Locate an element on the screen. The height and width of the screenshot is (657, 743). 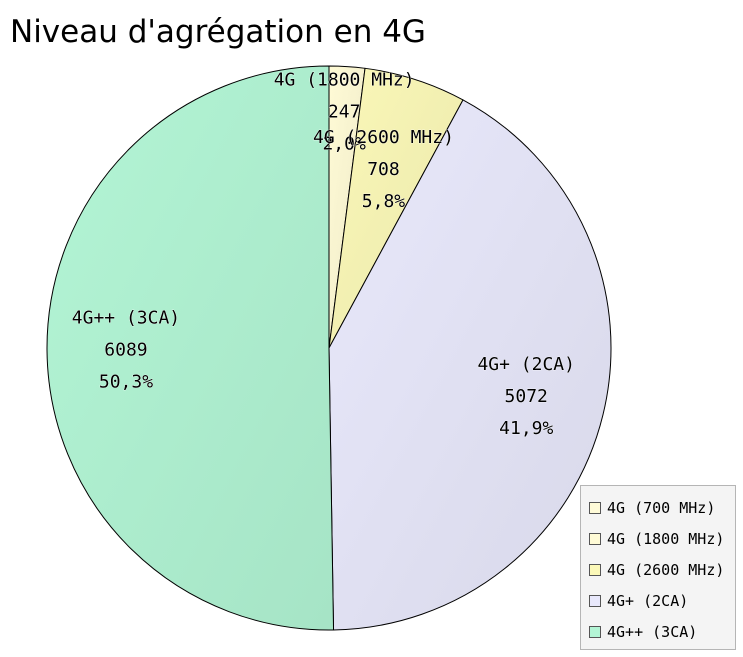
legend-label: 4G (2600 MHz) is located at coordinates (666, 569).